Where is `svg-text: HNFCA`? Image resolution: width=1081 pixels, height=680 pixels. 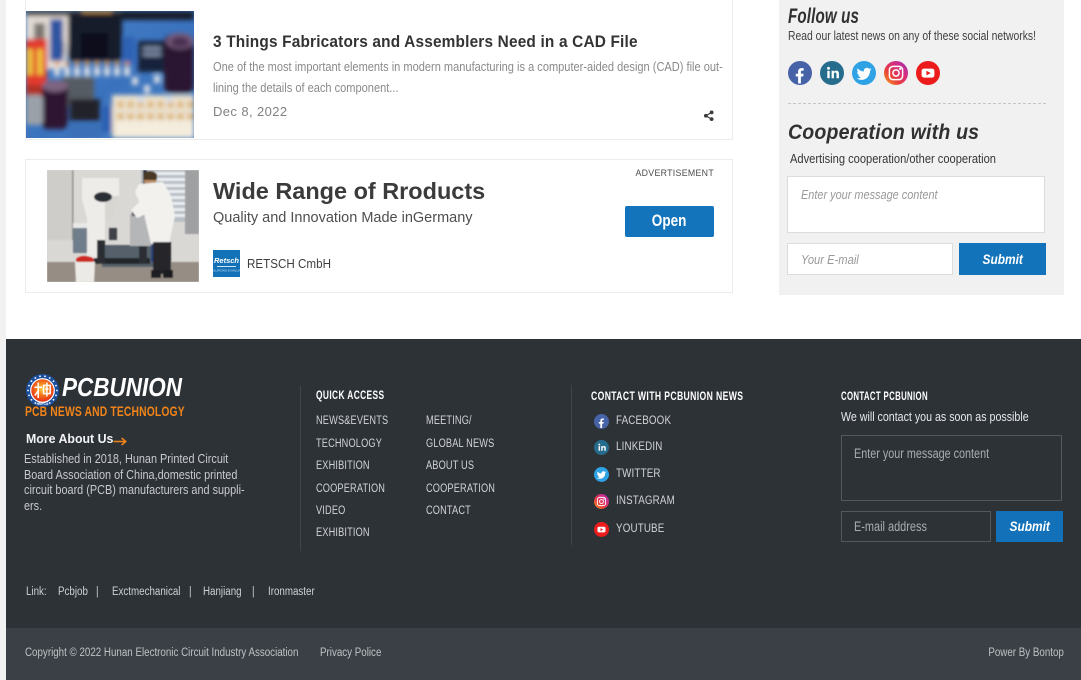
svg-text: HNFCA is located at coordinates (42, 404).